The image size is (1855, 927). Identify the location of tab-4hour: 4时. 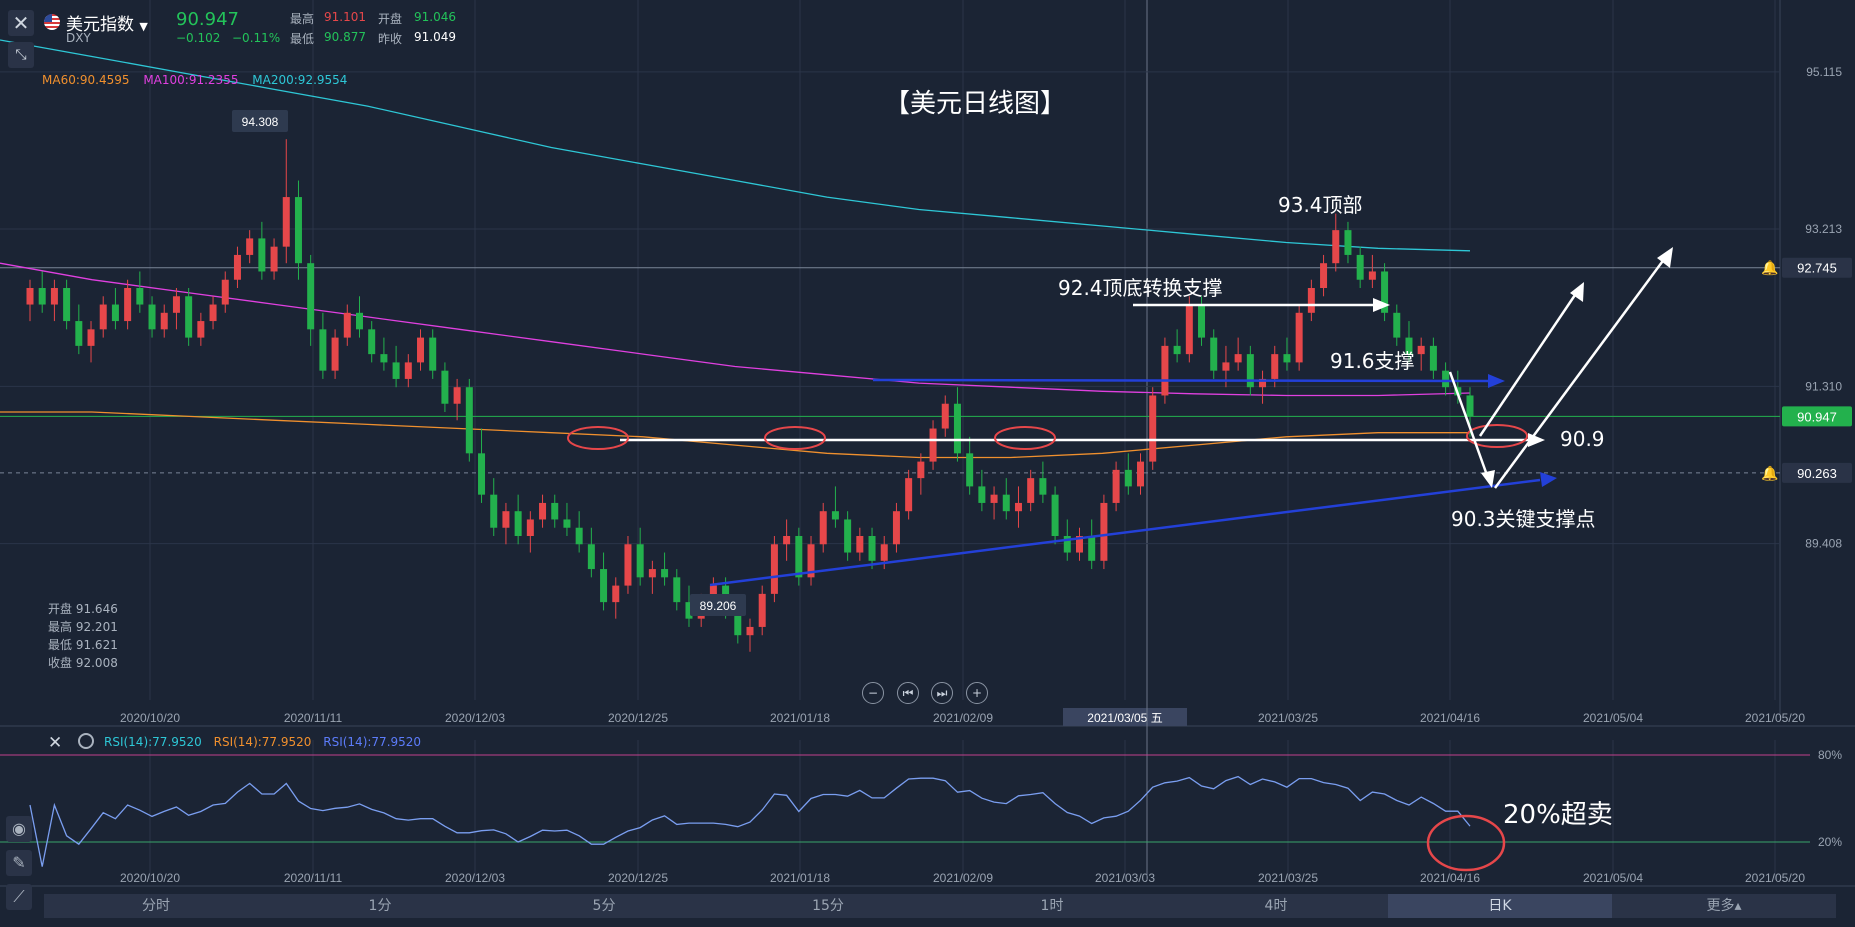
(1276, 906).